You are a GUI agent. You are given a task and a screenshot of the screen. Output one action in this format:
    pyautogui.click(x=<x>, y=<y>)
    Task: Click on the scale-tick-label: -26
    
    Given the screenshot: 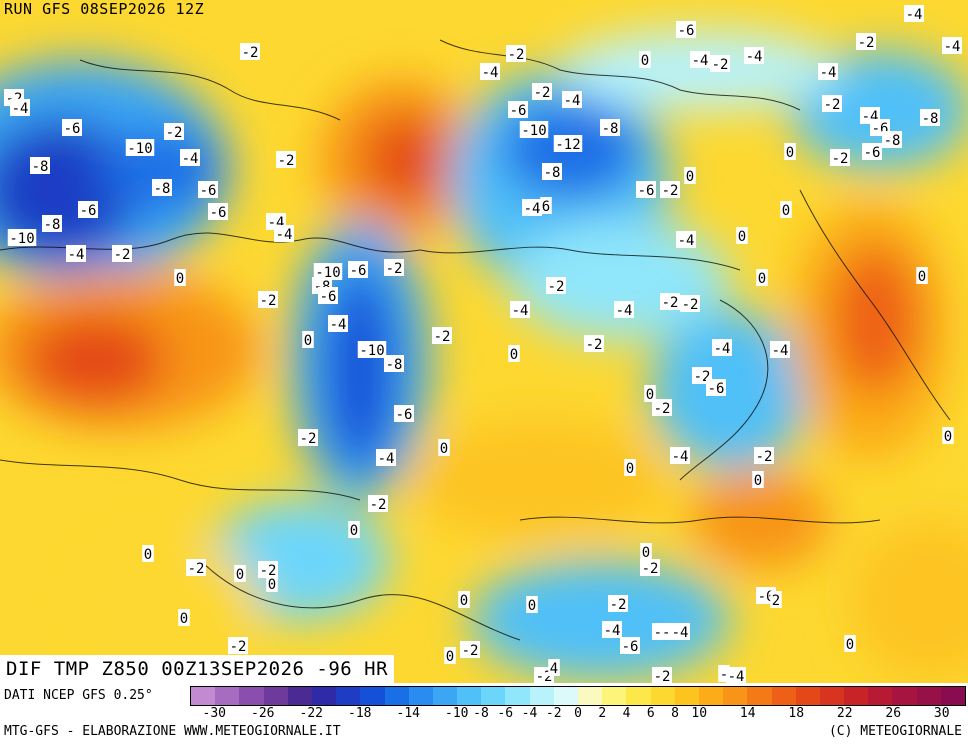 What is the action you would take?
    pyautogui.click(x=263, y=713)
    